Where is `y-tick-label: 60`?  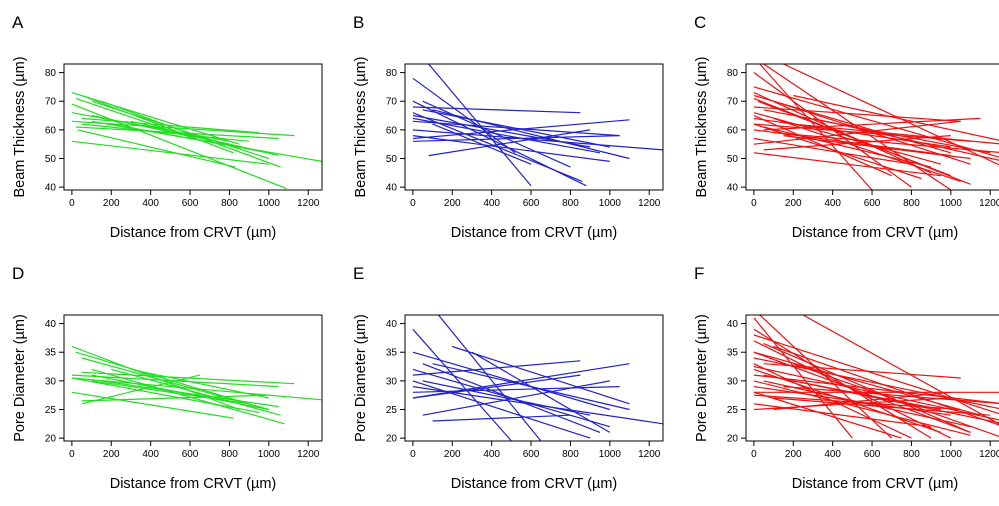
y-tick-label: 60 is located at coordinates (733, 130).